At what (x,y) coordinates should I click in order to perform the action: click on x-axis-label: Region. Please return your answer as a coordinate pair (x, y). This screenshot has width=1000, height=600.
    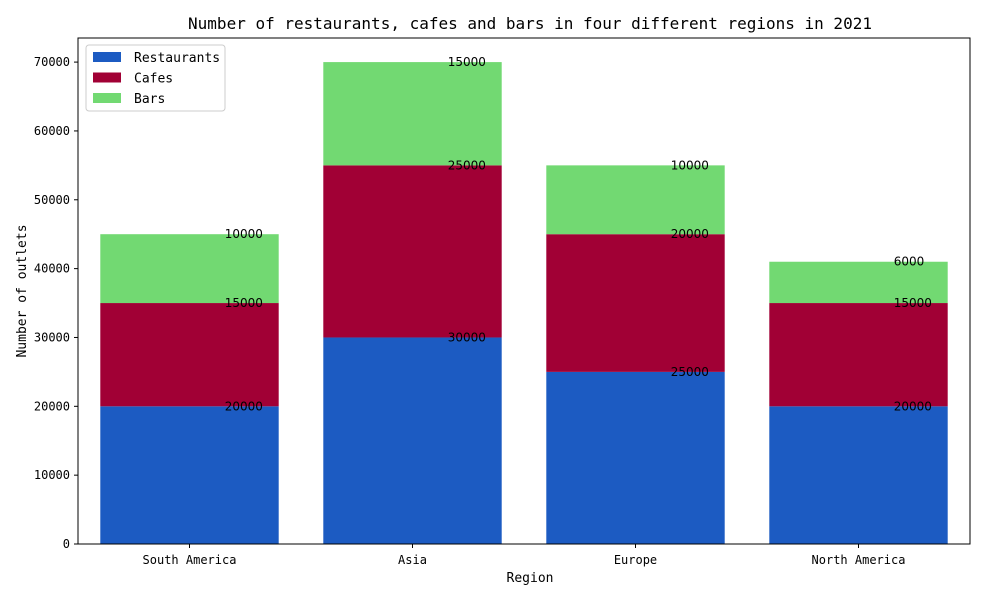
    Looking at the image, I should click on (530, 578).